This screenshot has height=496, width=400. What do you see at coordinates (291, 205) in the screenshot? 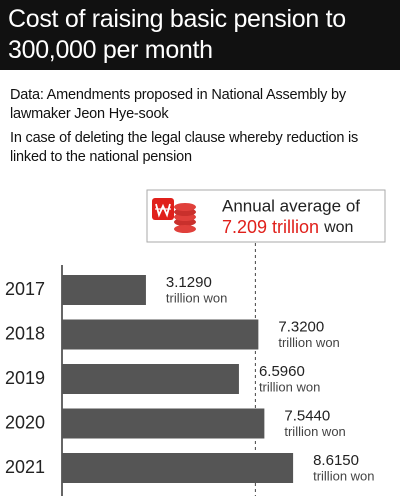
I see `annotation-text: Annual average of` at bounding box center [291, 205].